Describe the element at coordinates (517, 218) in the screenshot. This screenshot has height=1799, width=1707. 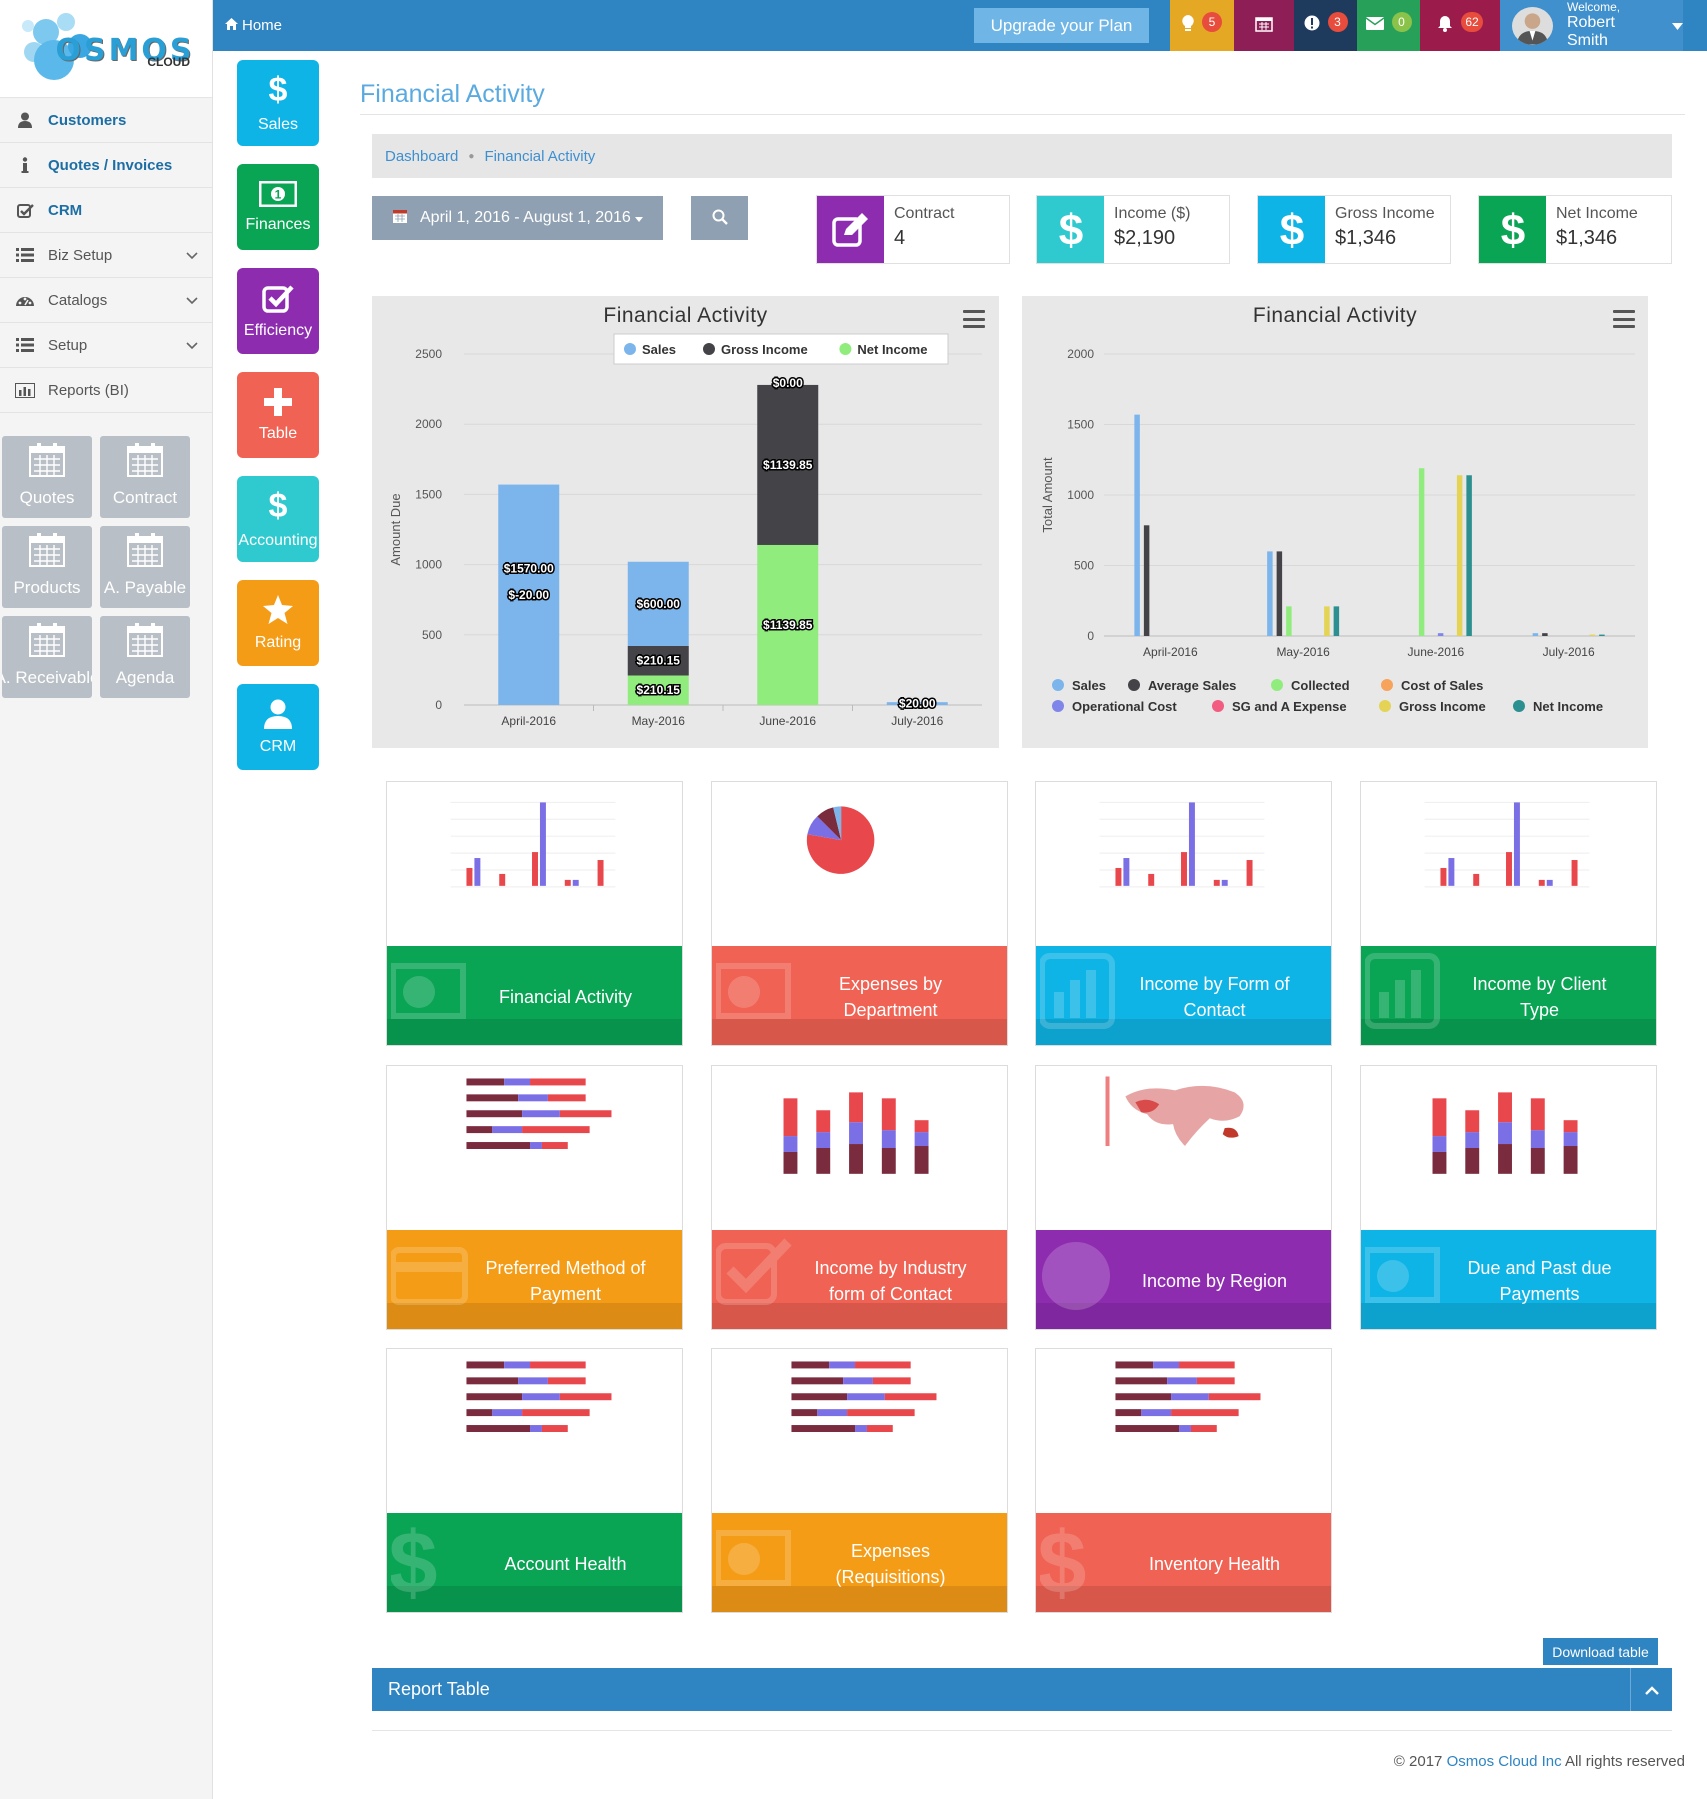
I see `date-range-picker: April 1, 2016 - August 1, 2016` at that location.